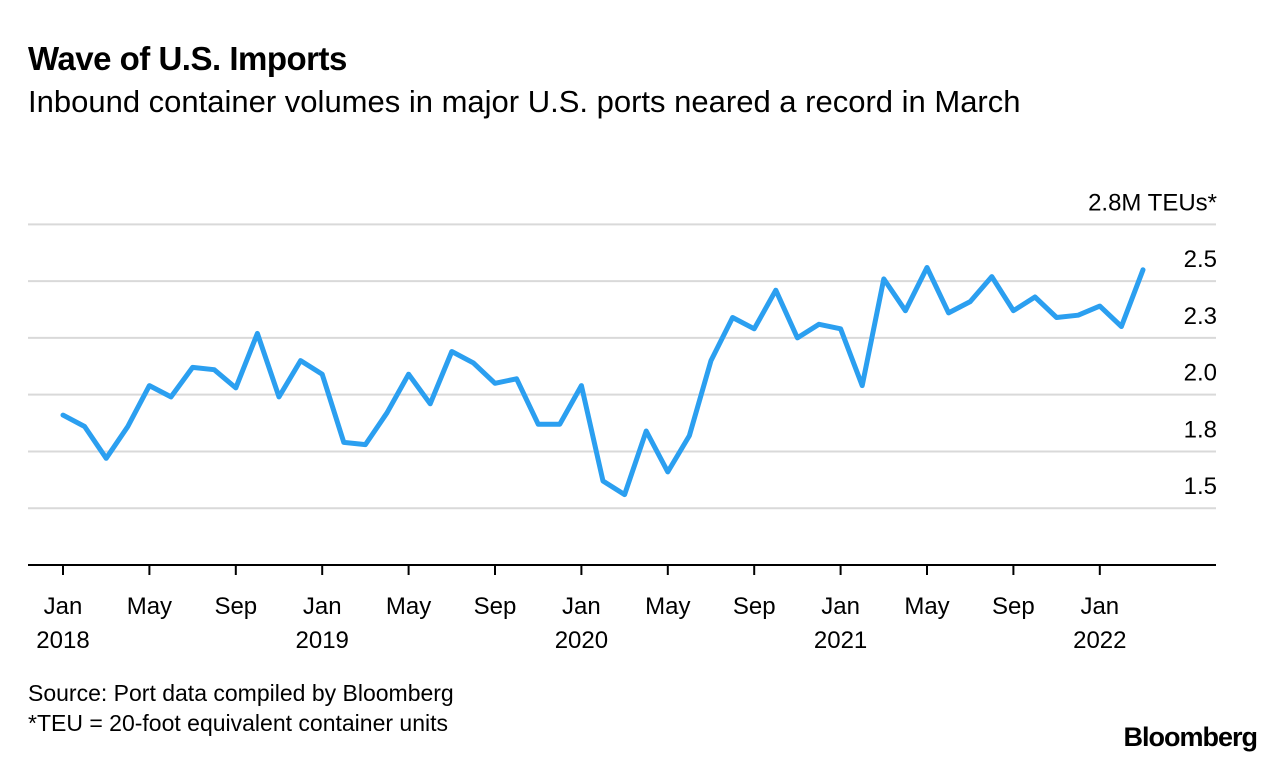 This screenshot has width=1285, height=762. I want to click on x-tick-year-label: 2020, so click(581, 640).